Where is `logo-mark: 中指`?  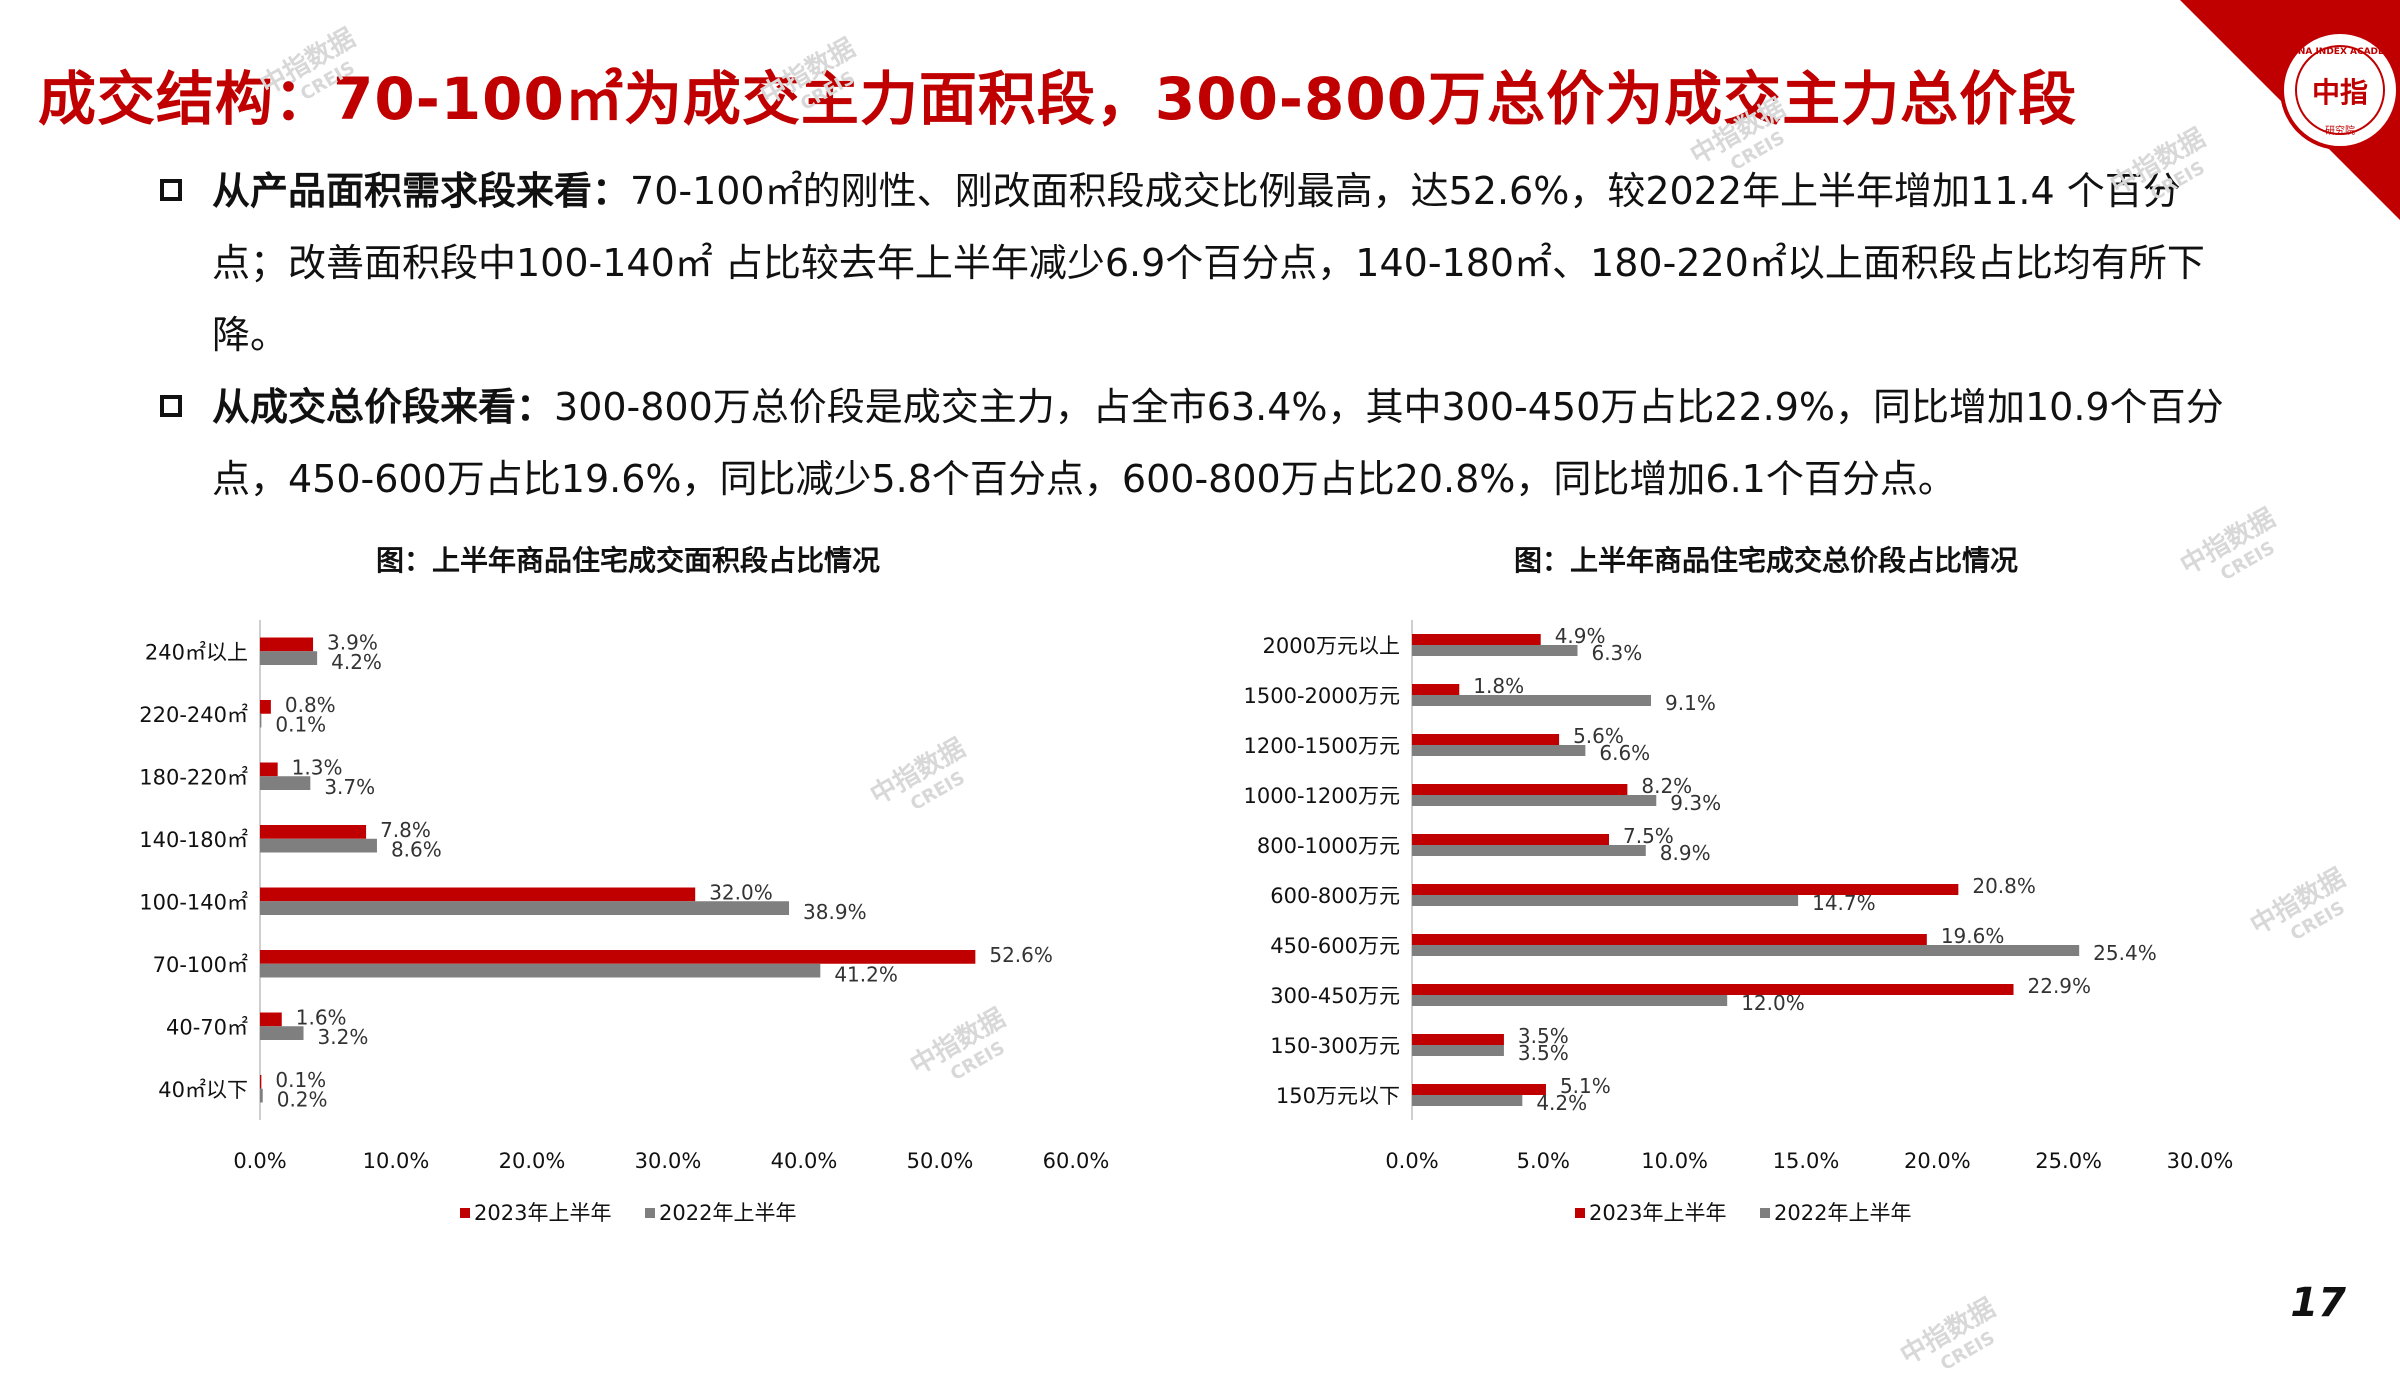 logo-mark: 中指 is located at coordinates (2340, 92).